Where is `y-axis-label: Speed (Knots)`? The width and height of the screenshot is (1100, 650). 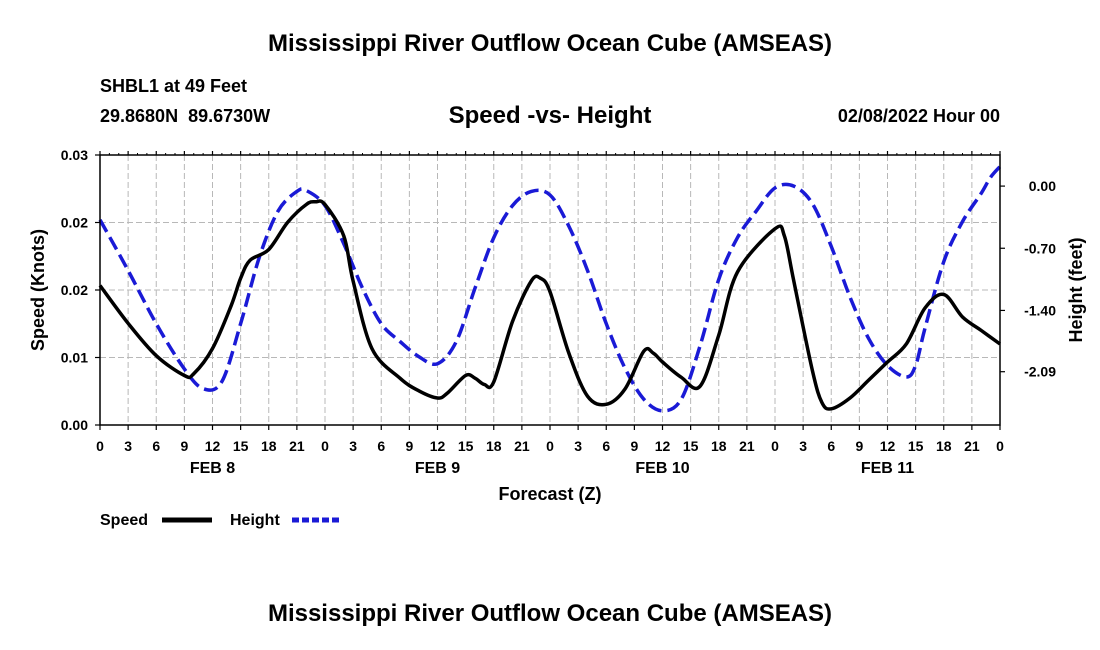
y-axis-label: Speed (Knots) is located at coordinates (38, 290).